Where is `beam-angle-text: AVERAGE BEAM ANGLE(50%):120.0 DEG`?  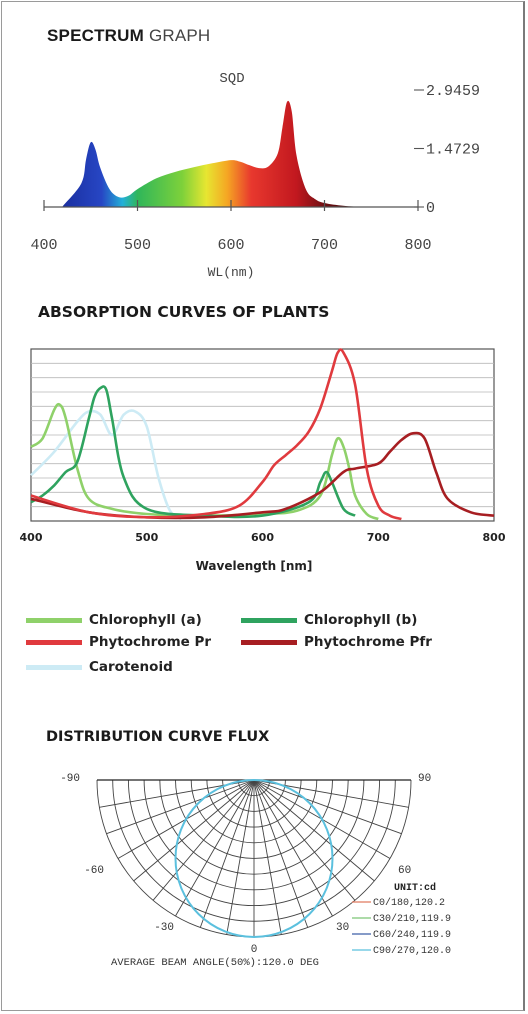
beam-angle-text: AVERAGE BEAM ANGLE(50%):120.0 DEG is located at coordinates (215, 963).